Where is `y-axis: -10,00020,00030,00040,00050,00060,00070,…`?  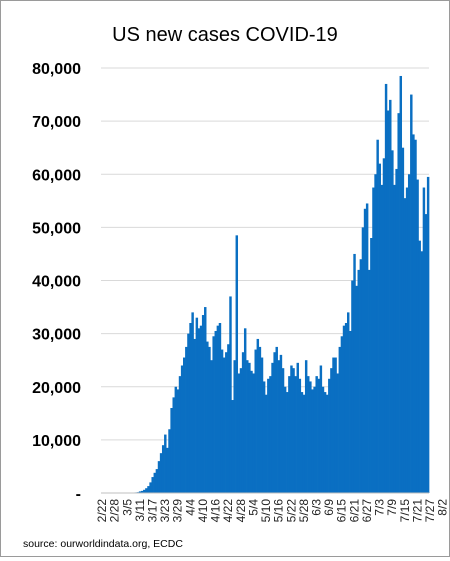 y-axis: -10,00020,00030,00040,00050,00060,00070,… is located at coordinates (56, 282).